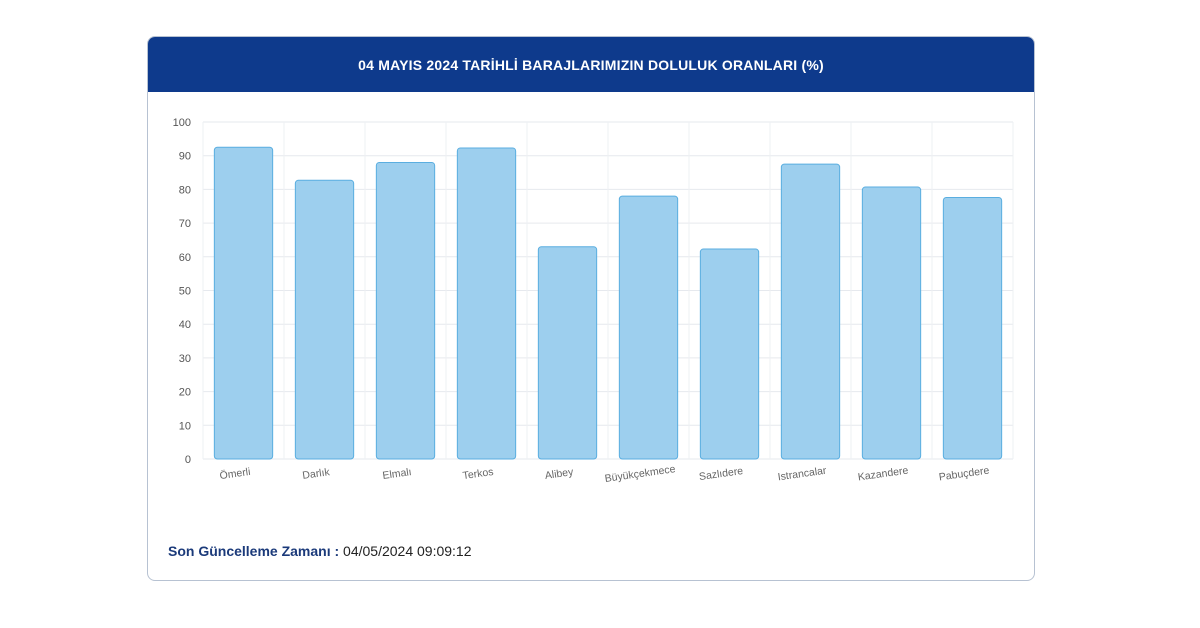  I want to click on x-tick-label: Sazlıdere, so click(721, 474).